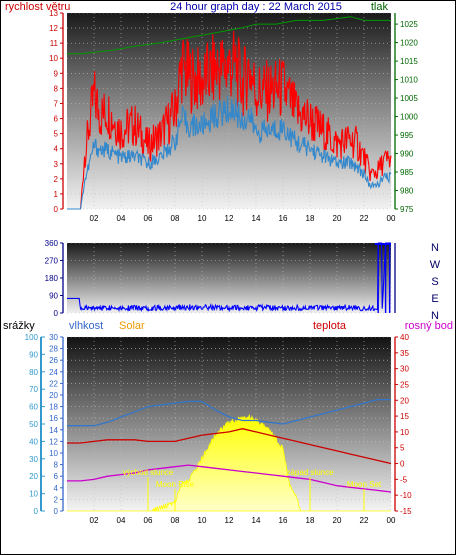 Image resolution: width=456 pixels, height=555 pixels. I want to click on pressure-label: tlak, so click(380, 7).